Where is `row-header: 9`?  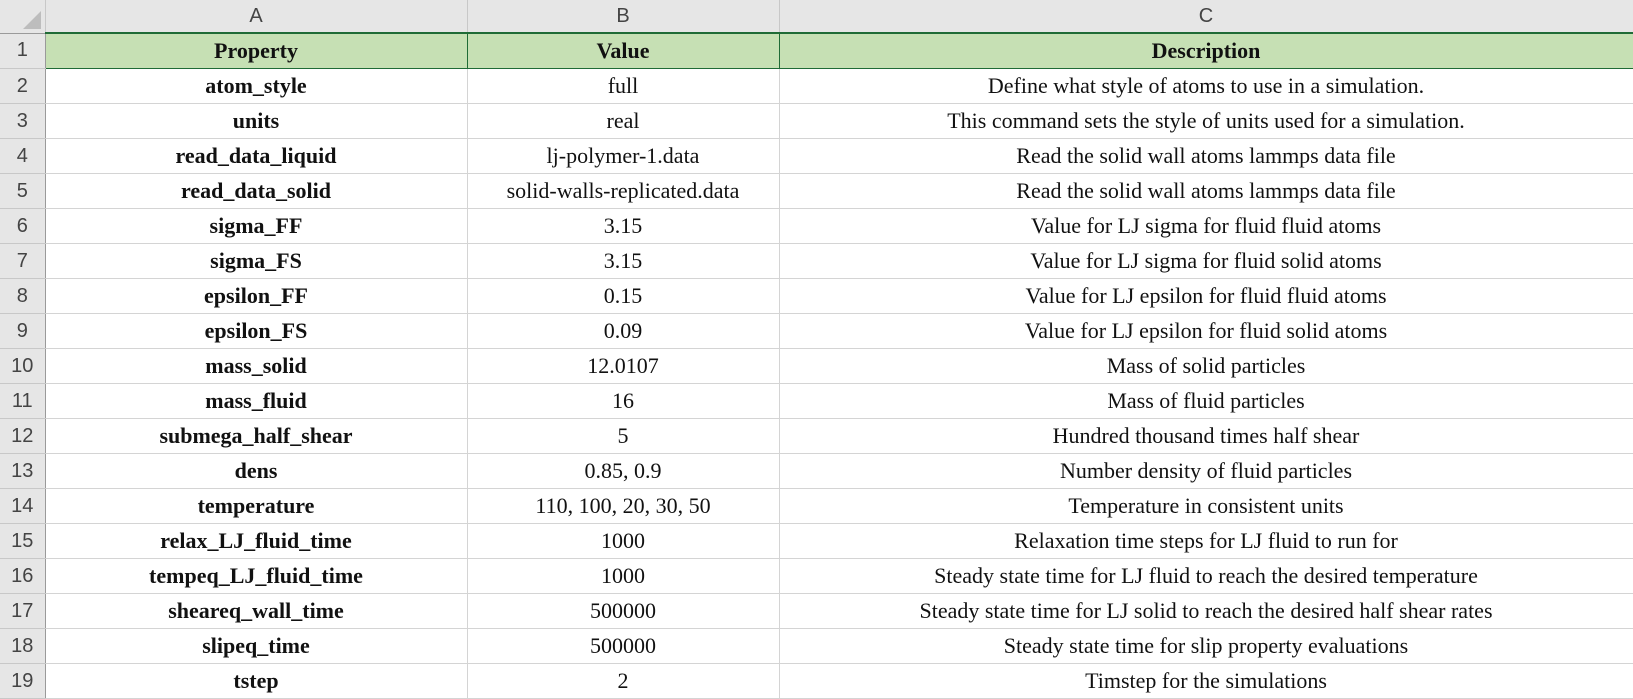
row-header: 9 is located at coordinates (23, 331).